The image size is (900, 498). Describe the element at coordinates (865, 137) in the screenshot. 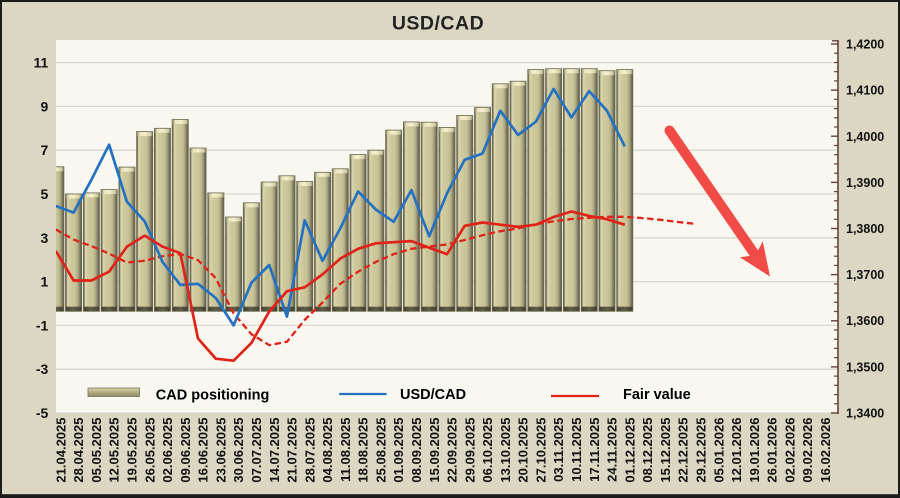

I see `svg-text: 1,4000` at that location.